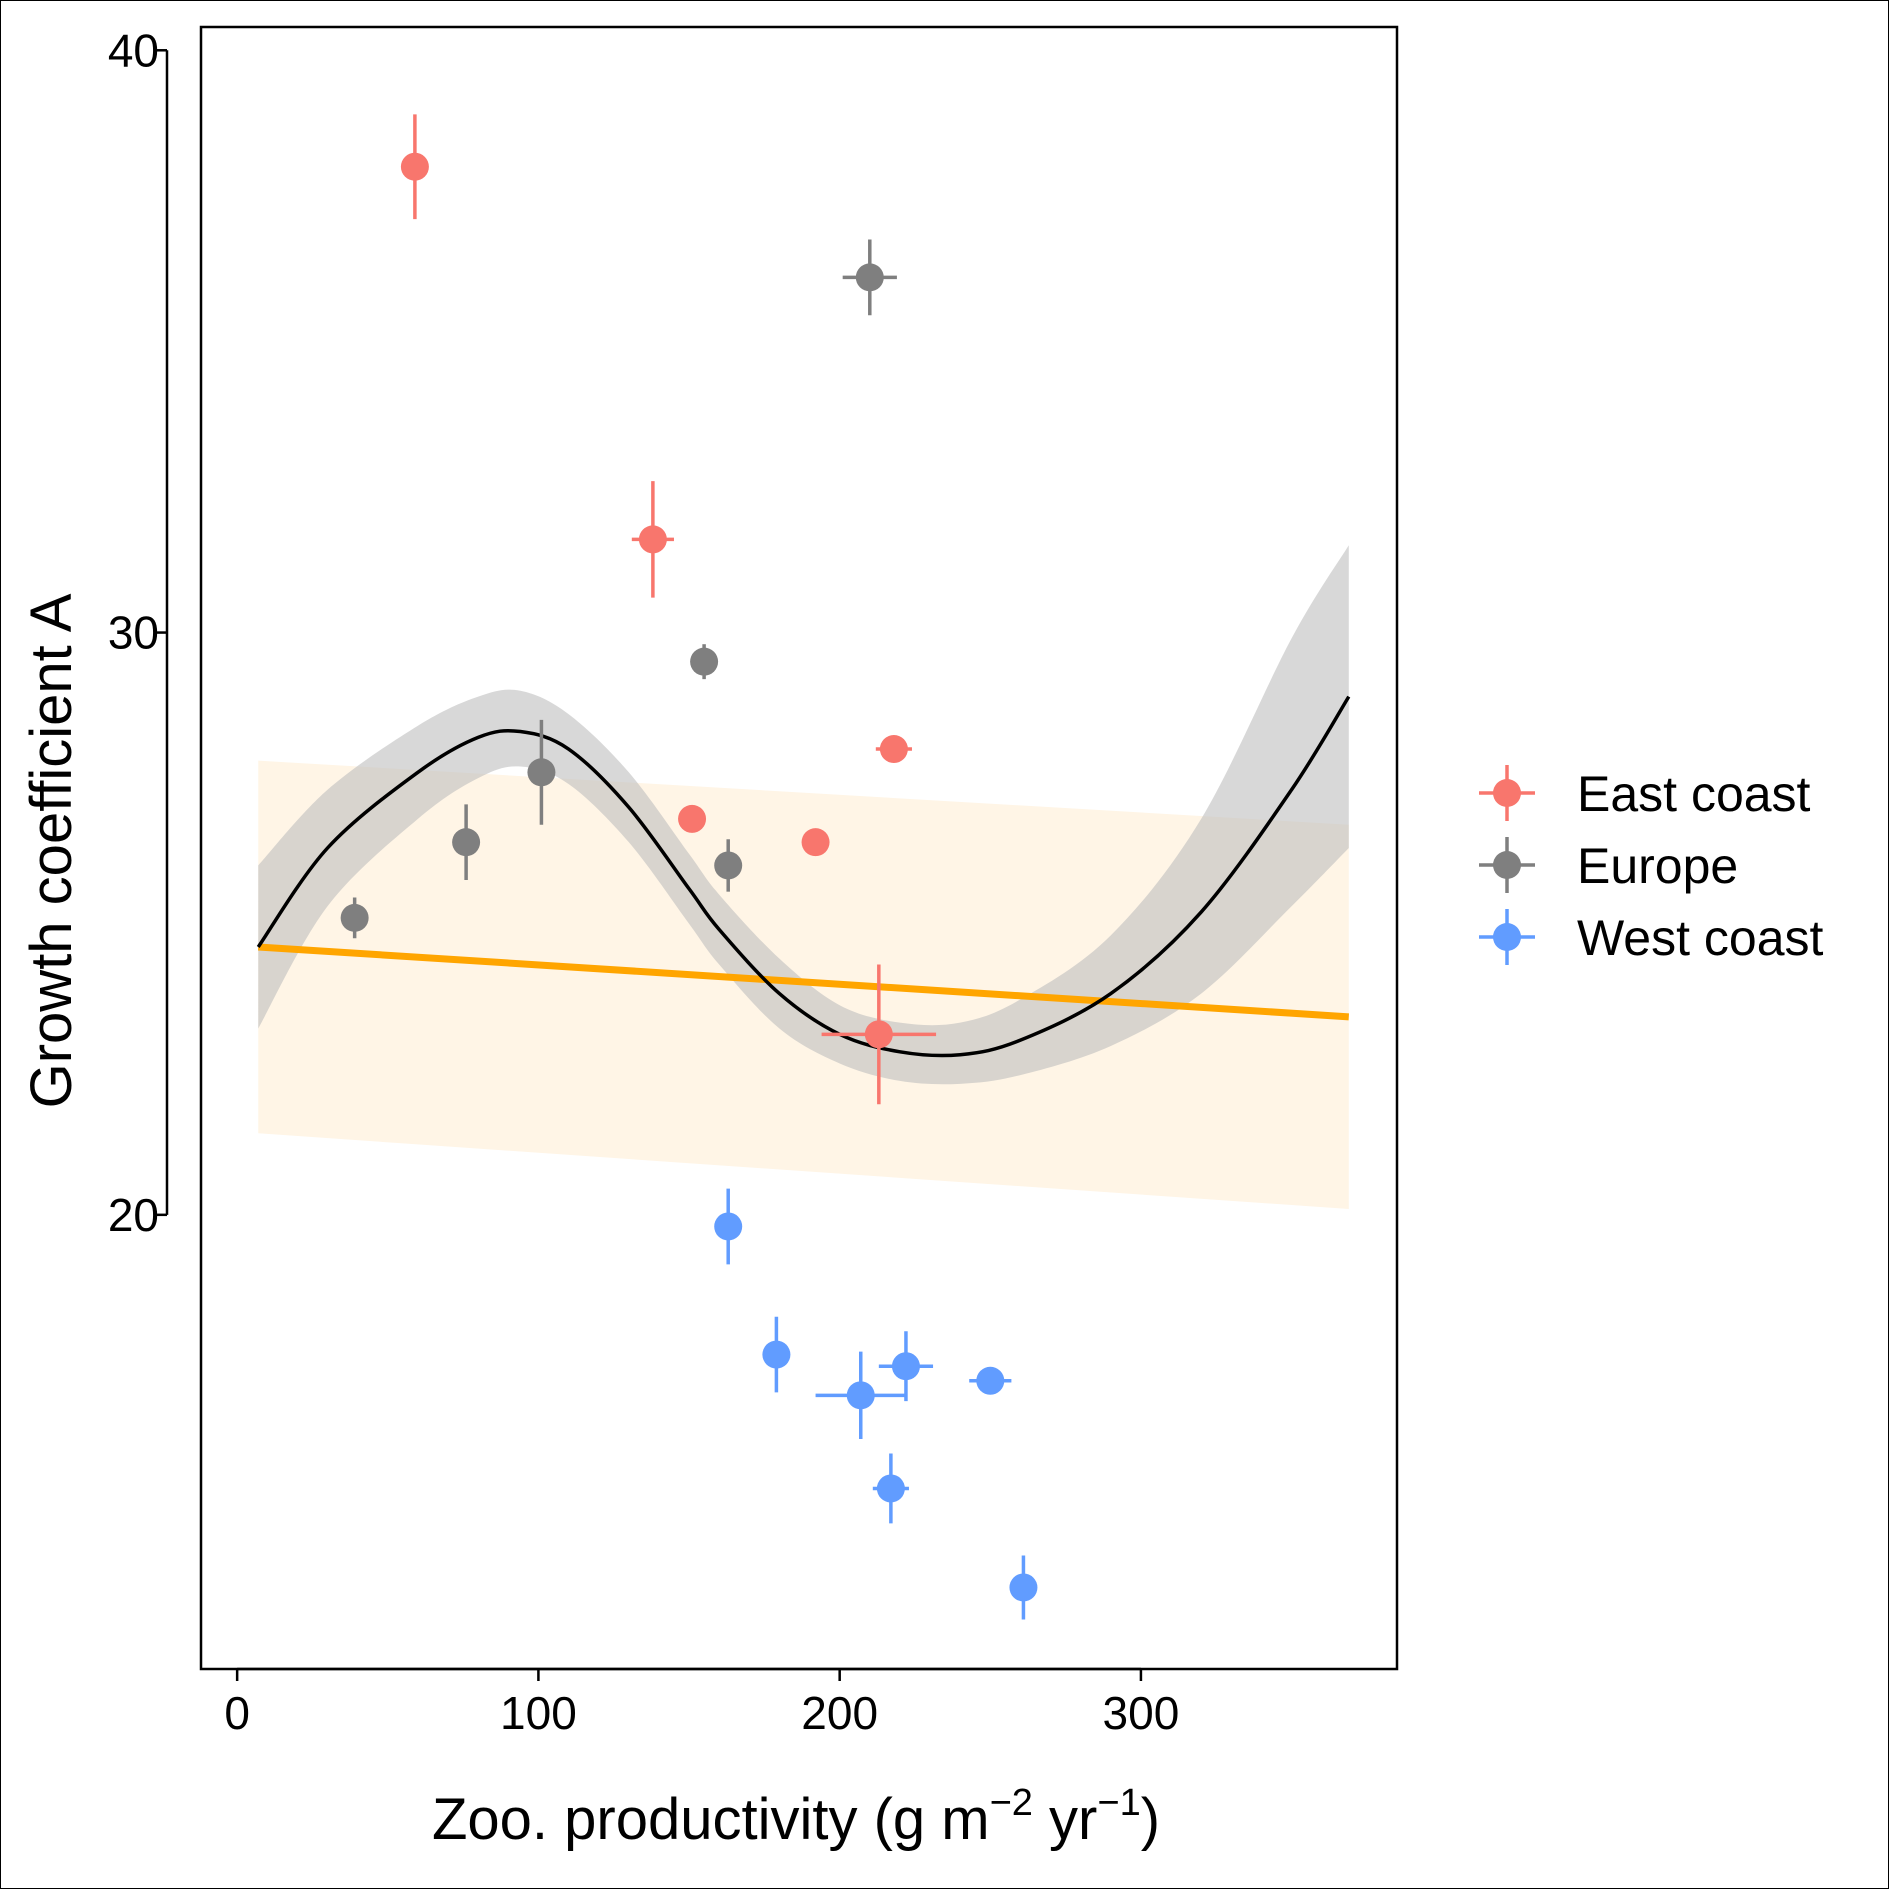 The height and width of the screenshot is (1889, 1889). I want to click on y-tick-label: 20, so click(133, 1215).